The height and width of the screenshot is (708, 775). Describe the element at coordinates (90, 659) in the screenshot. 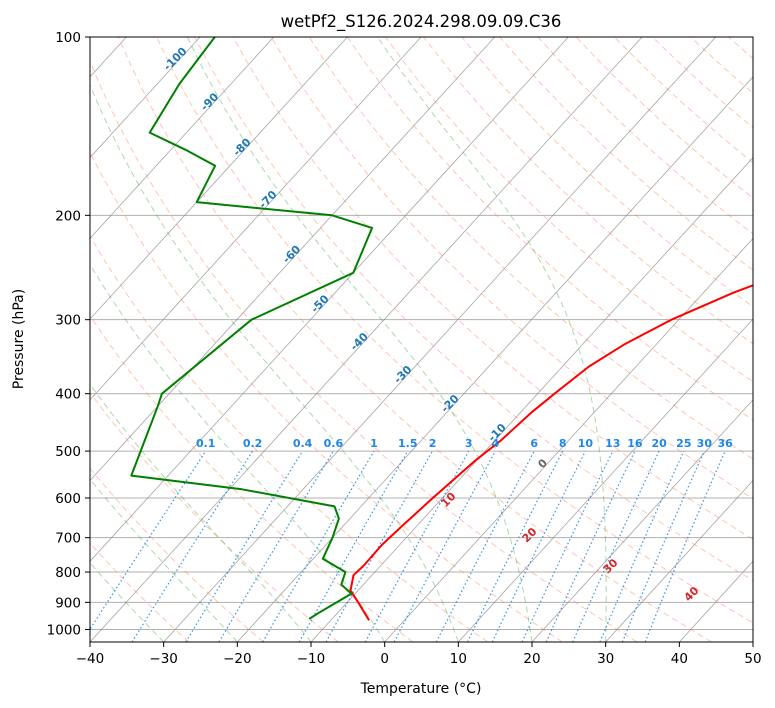

I see `x-tick-label: −40` at that location.